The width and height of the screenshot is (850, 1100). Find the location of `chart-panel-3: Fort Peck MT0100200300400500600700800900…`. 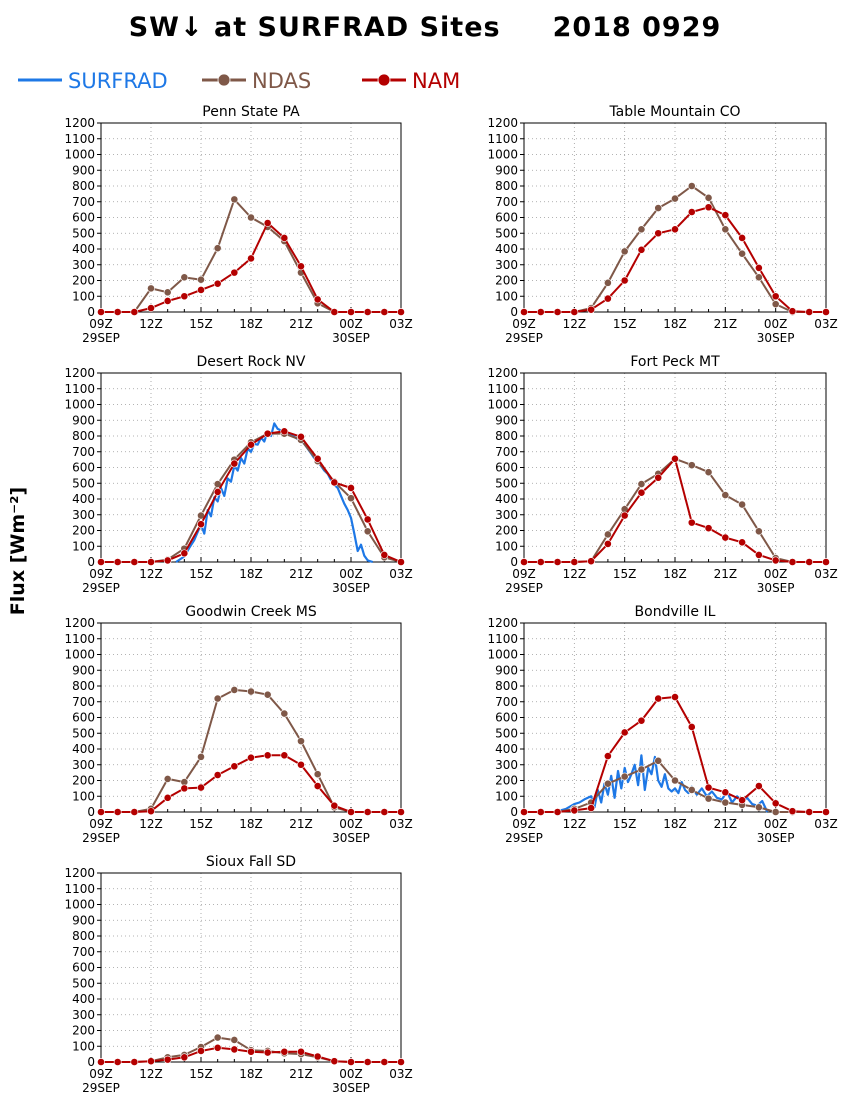

chart-panel-3: Fort Peck MT0100200300400500600700800900… is located at coordinates (662, 474).